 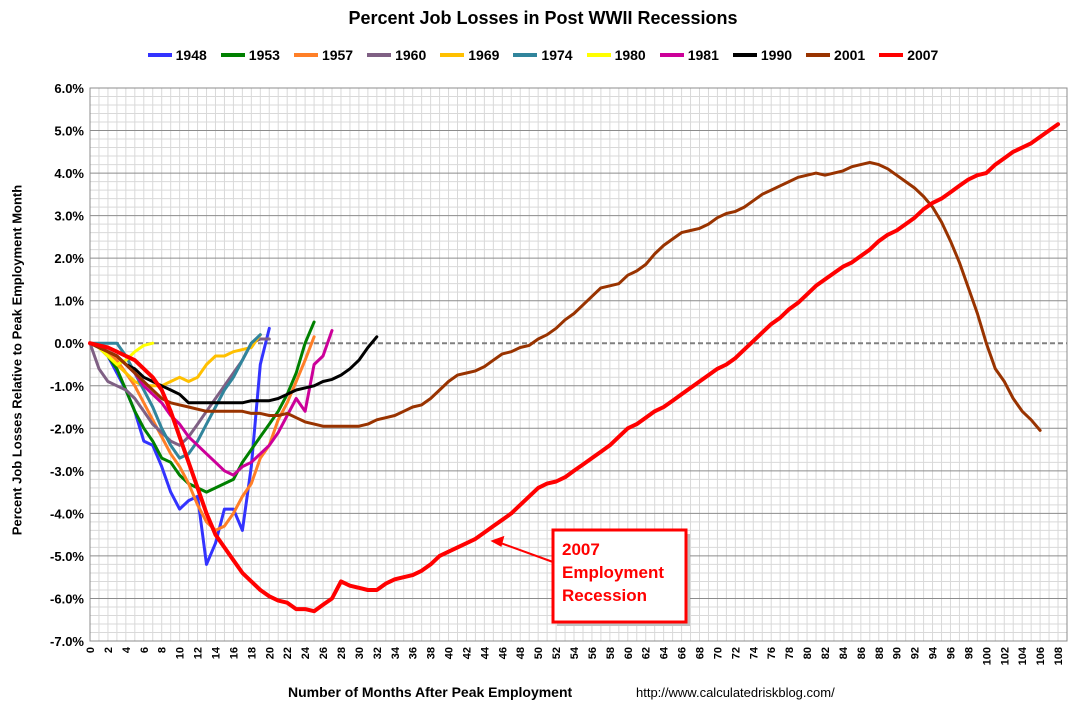 What do you see at coordinates (844, 652) in the screenshot?
I see `x-tick-label: 84` at bounding box center [844, 652].